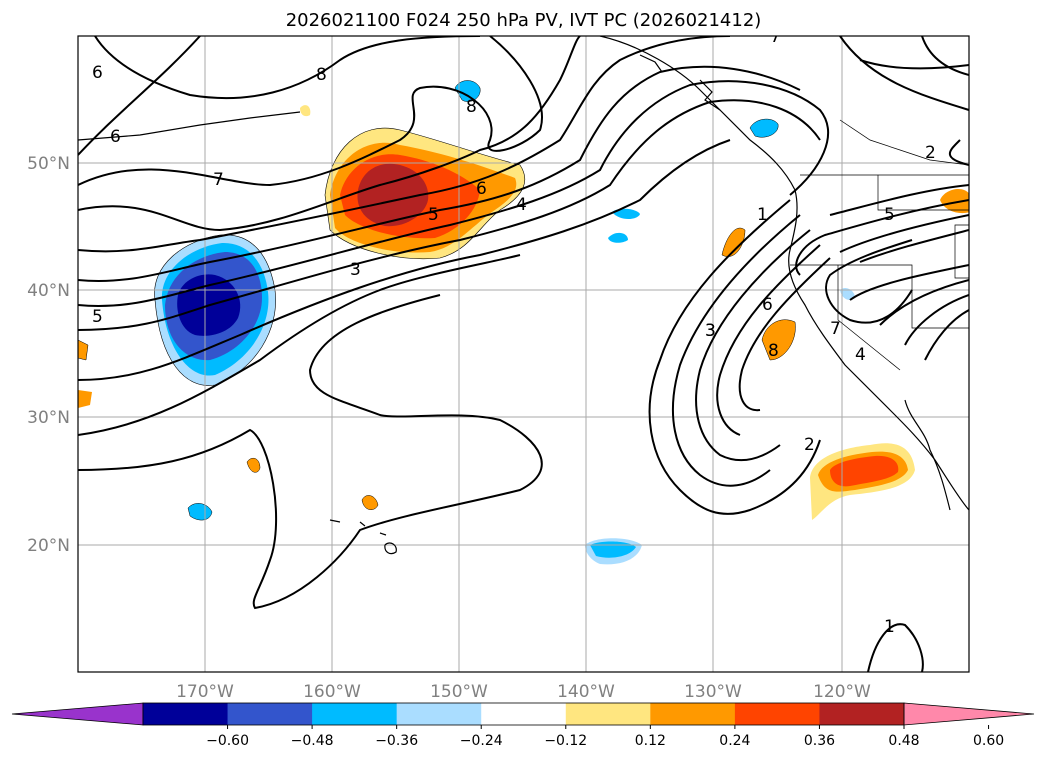 This screenshot has height=765, width=1047. Describe the element at coordinates (48, 355) in the screenshot. I see `latitude-labels: 50°N 40°N 30°N 20°N` at that location.